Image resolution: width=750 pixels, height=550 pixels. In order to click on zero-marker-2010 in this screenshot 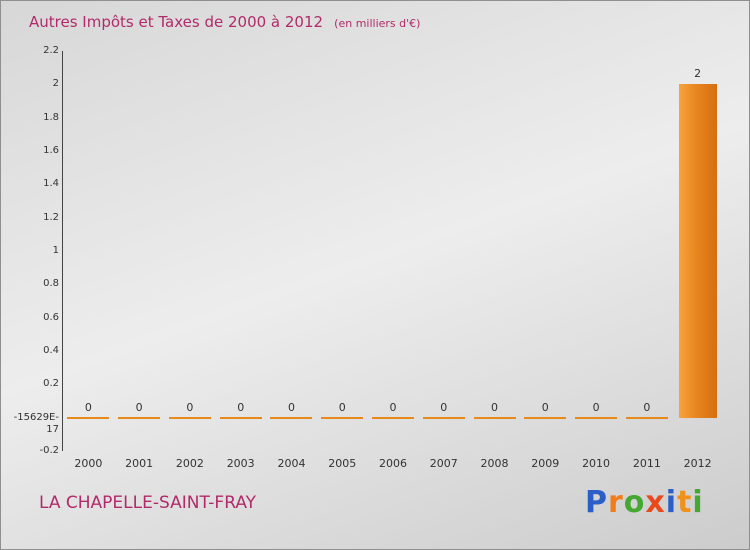, I will do `click(596, 417)`.